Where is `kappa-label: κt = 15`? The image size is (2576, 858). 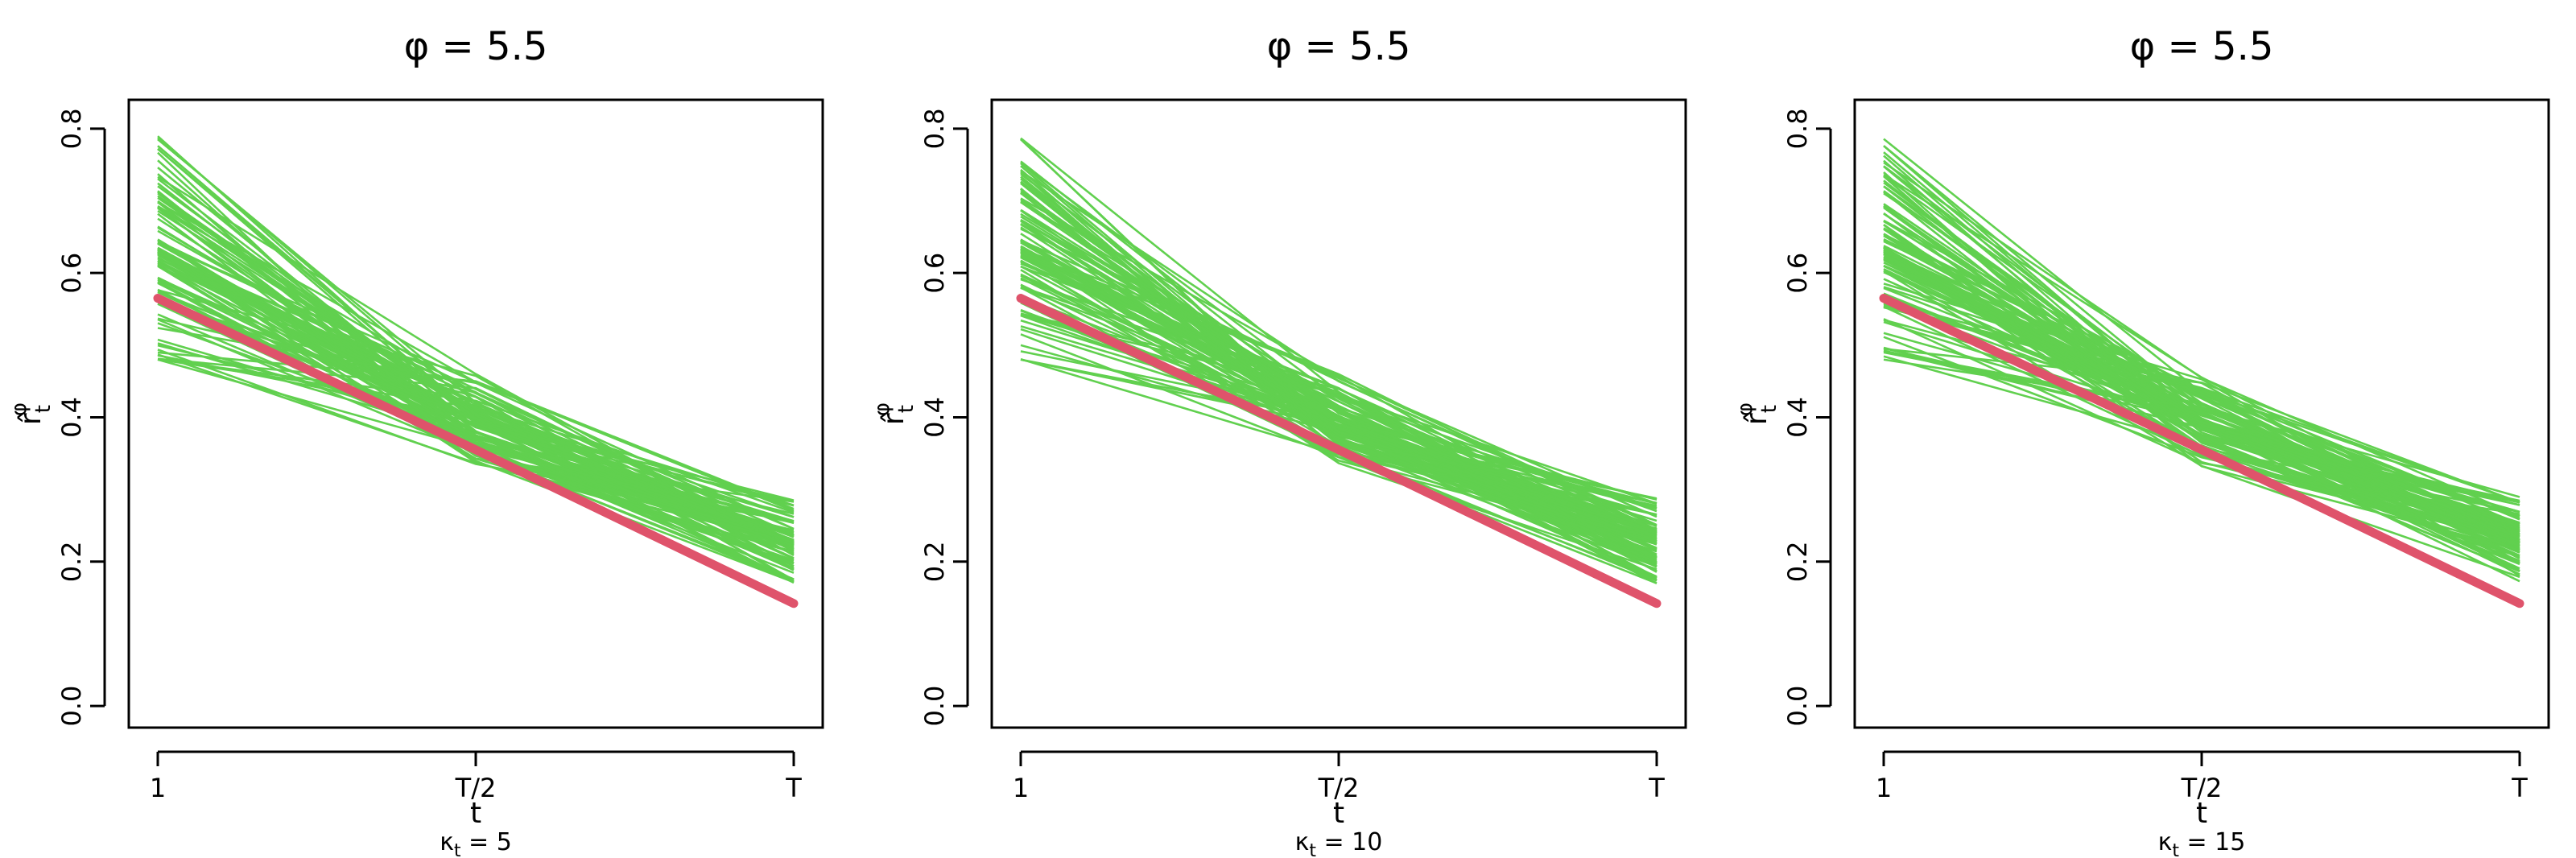 kappa-label: κt = 15 is located at coordinates (2202, 843).